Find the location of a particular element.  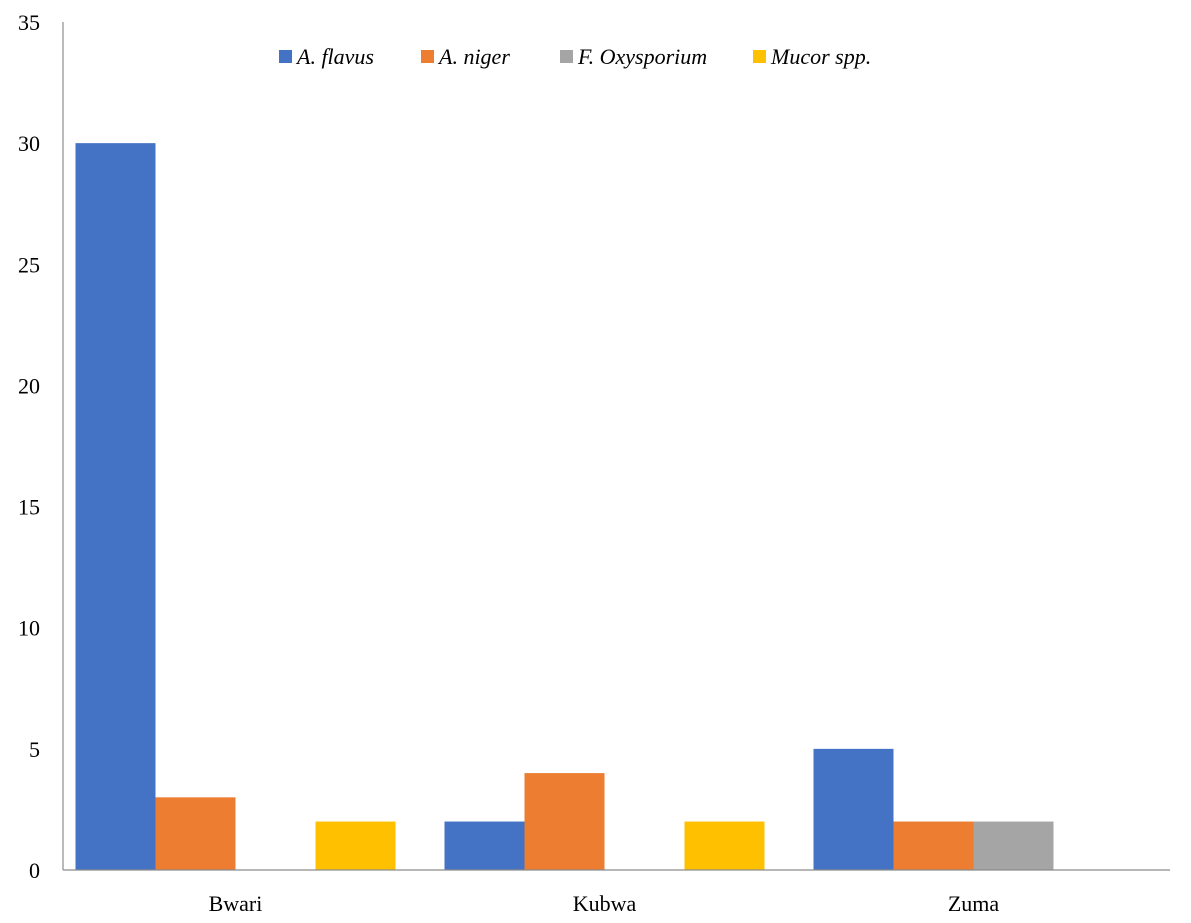

legend-label: A. niger is located at coordinates (473, 56).